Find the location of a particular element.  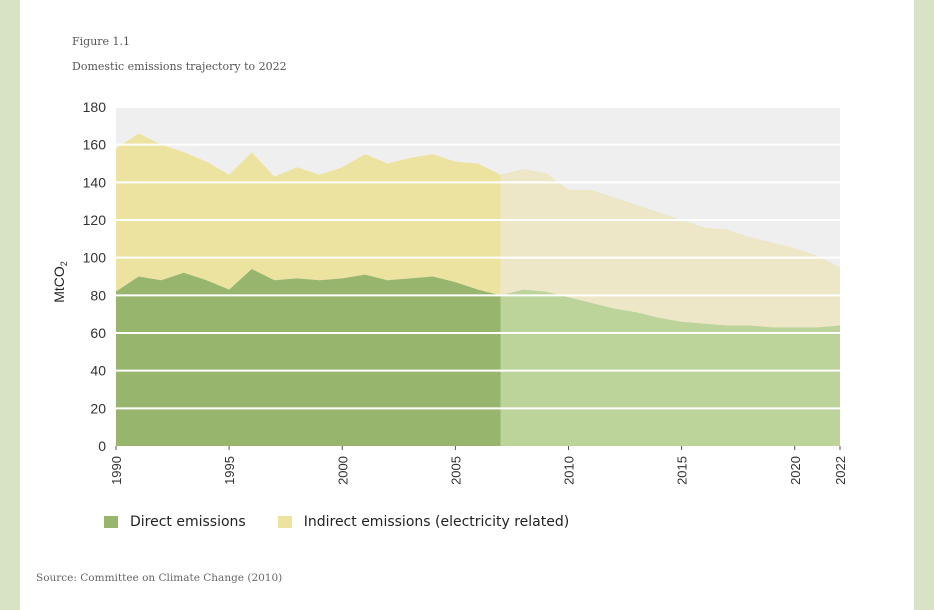

x-tick-label: 1995 is located at coordinates (229, 470).